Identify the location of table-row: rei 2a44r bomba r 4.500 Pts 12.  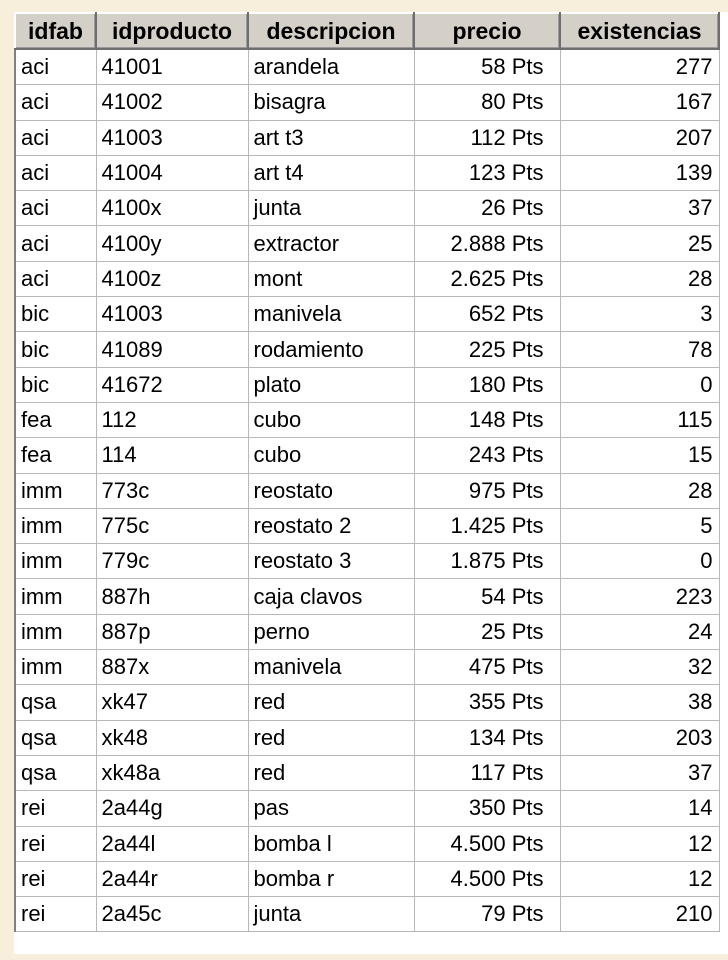
(367, 879).